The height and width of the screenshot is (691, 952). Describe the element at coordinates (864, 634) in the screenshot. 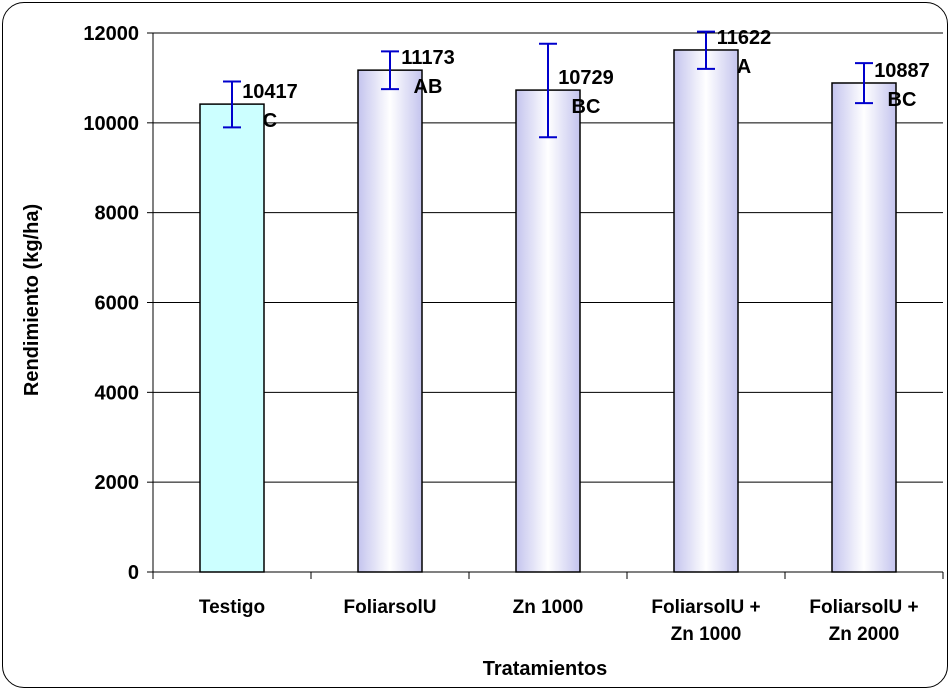

I see `category-label: Zn 2000` at that location.